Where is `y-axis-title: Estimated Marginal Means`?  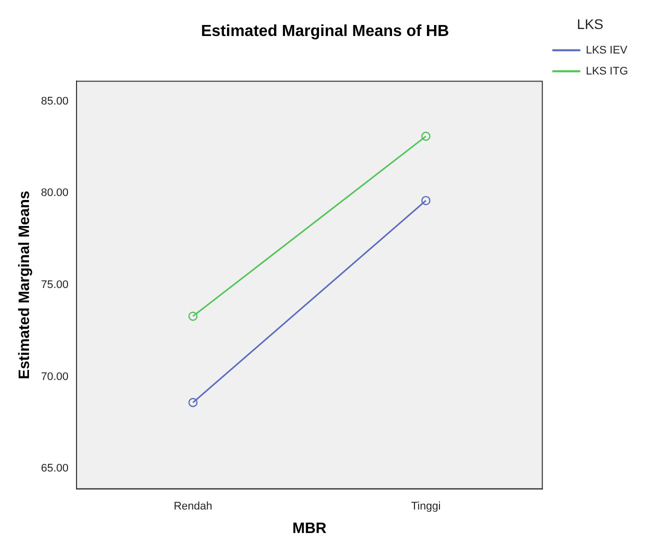 y-axis-title: Estimated Marginal Means is located at coordinates (25, 285).